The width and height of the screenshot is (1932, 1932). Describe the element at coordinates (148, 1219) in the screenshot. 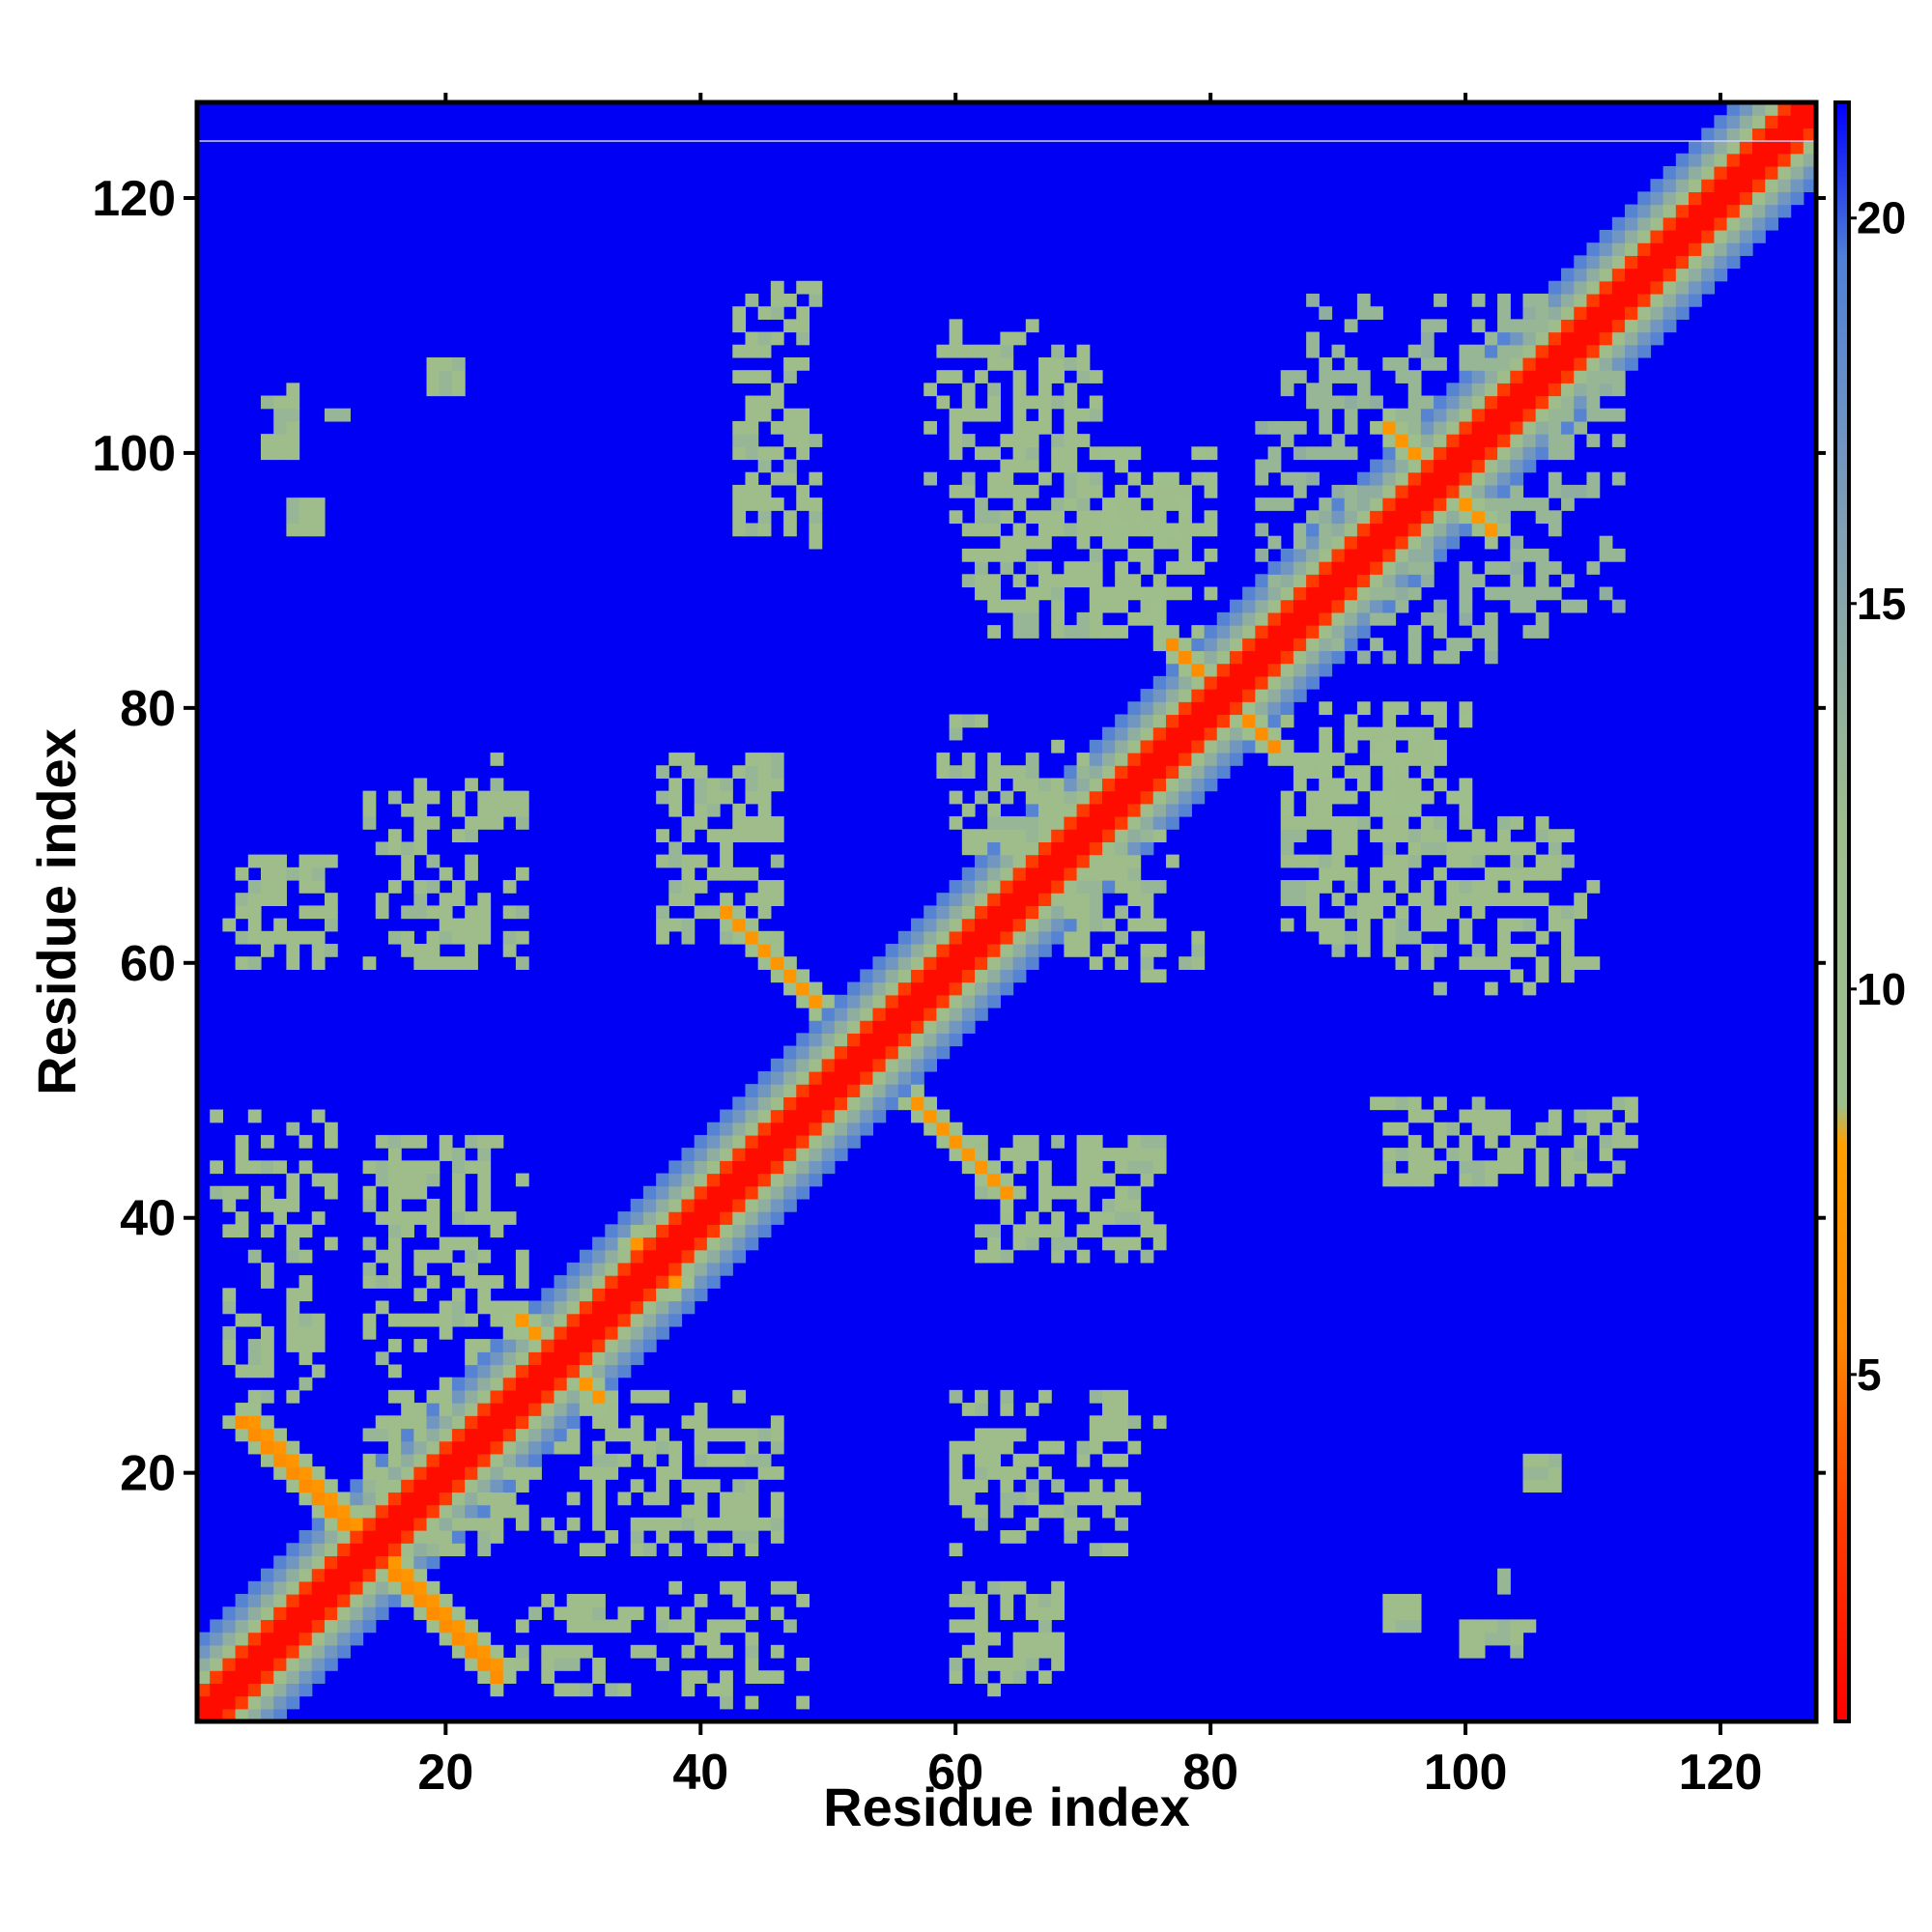

I see `y-tick-label: 40` at that location.